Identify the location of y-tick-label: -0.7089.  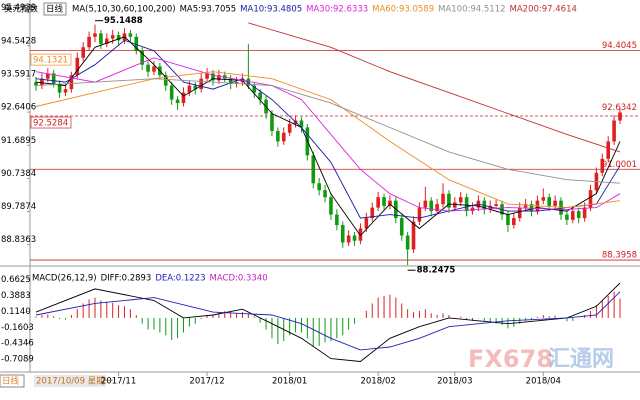
(17, 360).